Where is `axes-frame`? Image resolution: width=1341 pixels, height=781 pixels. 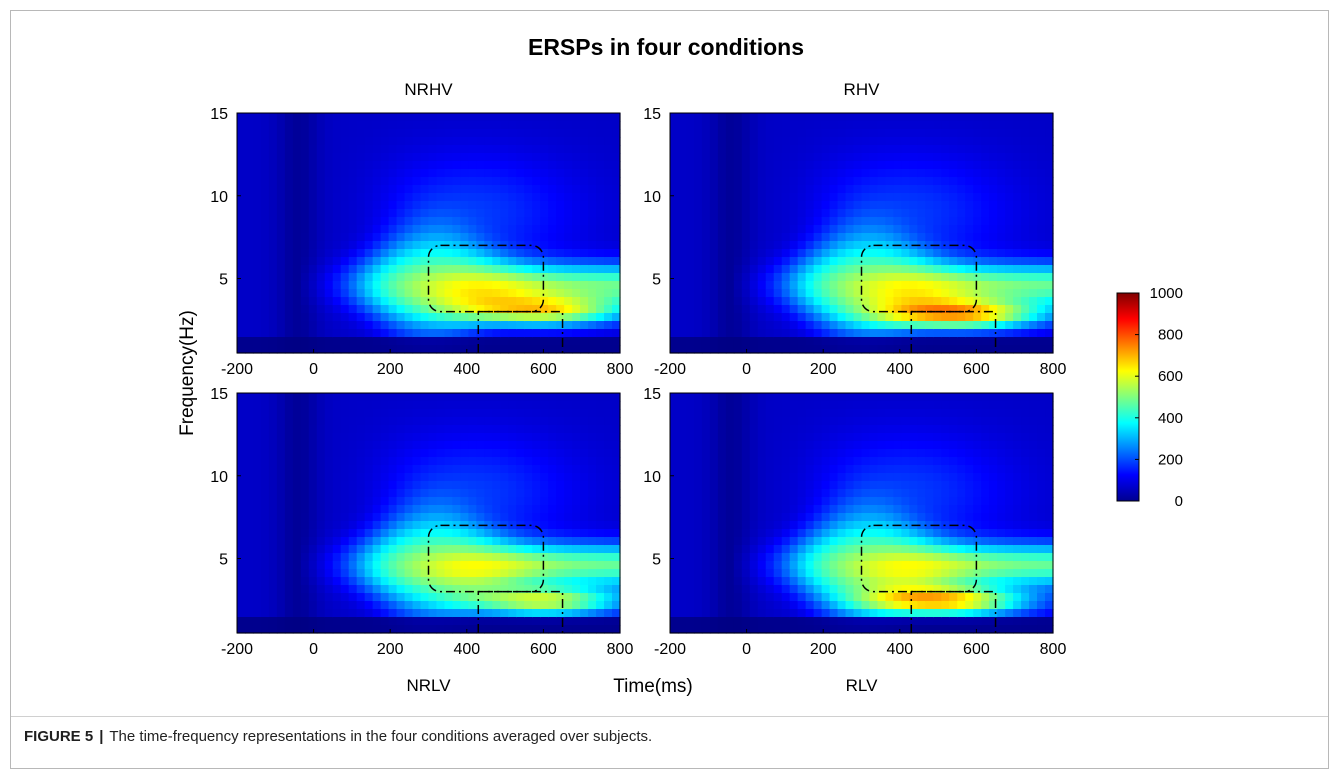
axes-frame is located at coordinates (428, 513).